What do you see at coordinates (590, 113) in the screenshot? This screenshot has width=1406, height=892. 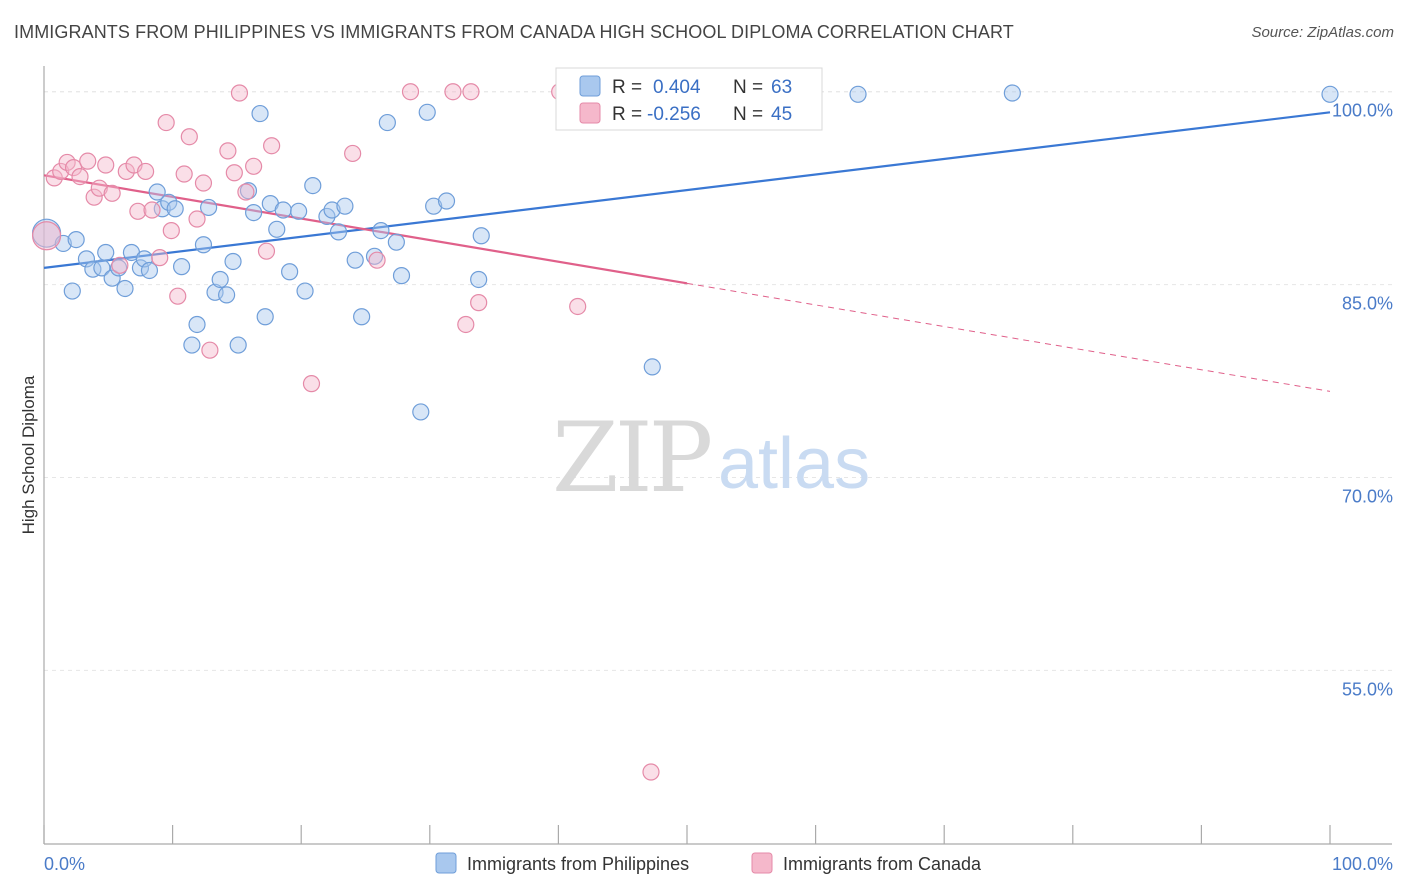 I see `stats-swatch-pink` at bounding box center [590, 113].